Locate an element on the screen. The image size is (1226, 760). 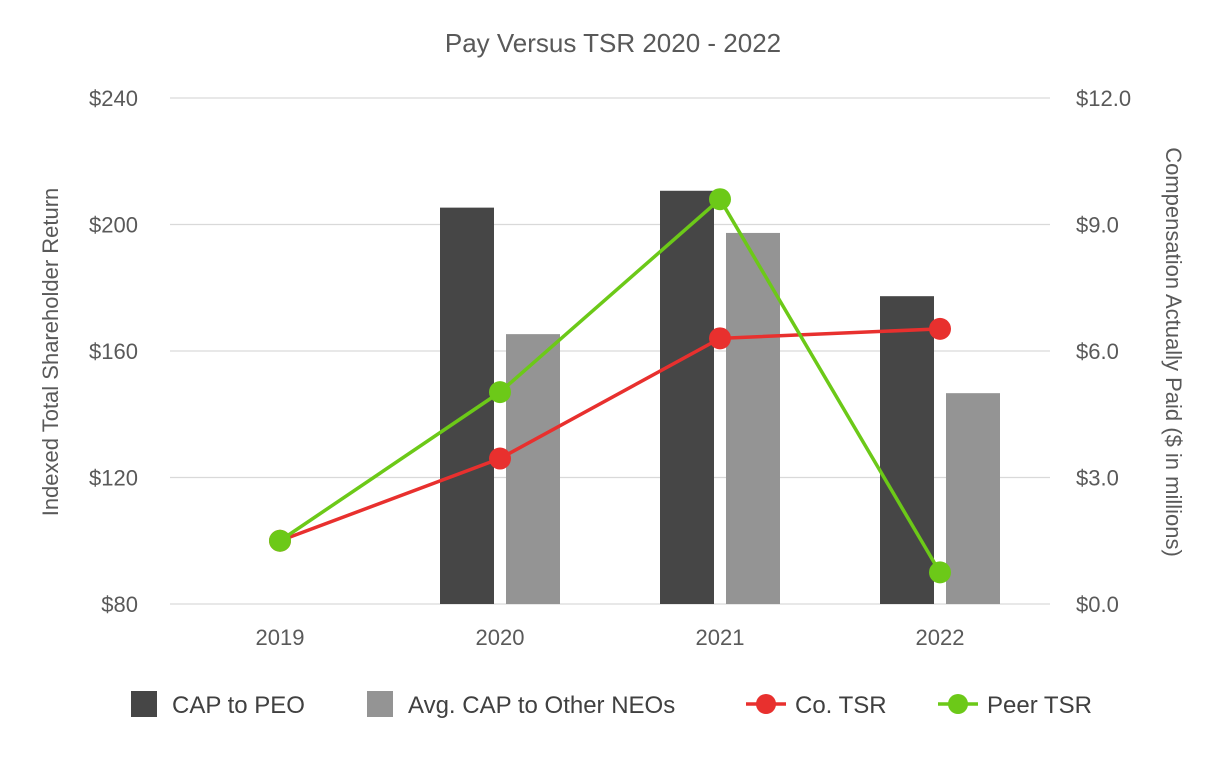
legend-label: Co. TSR is located at coordinates (841, 705).